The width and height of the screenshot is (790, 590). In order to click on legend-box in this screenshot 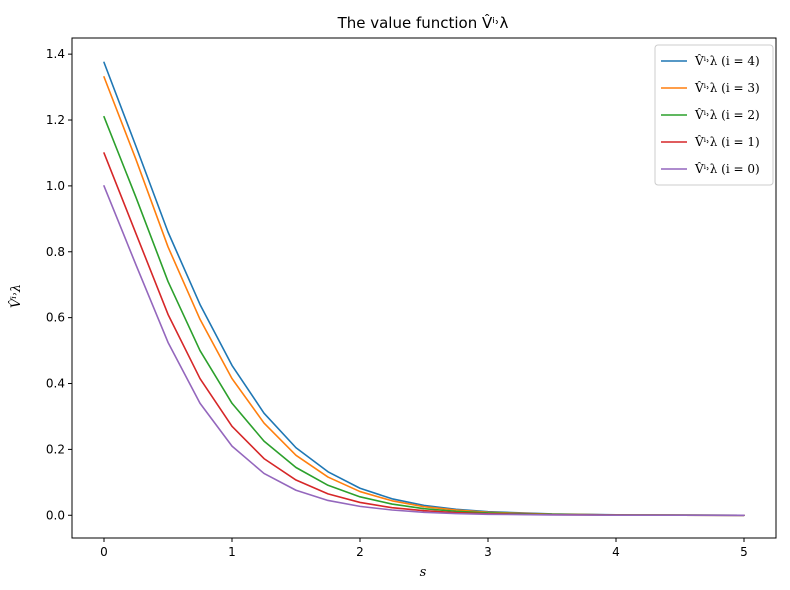, I will do `click(714, 115)`.